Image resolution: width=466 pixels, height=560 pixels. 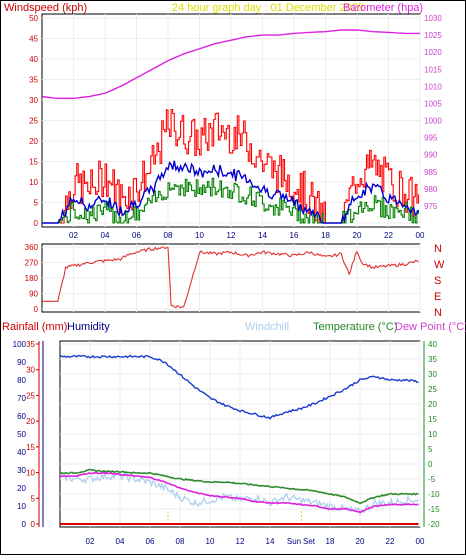 What do you see at coordinates (434, 494) in the screenshot?
I see `temperature-tick-label: -10` at bounding box center [434, 494].